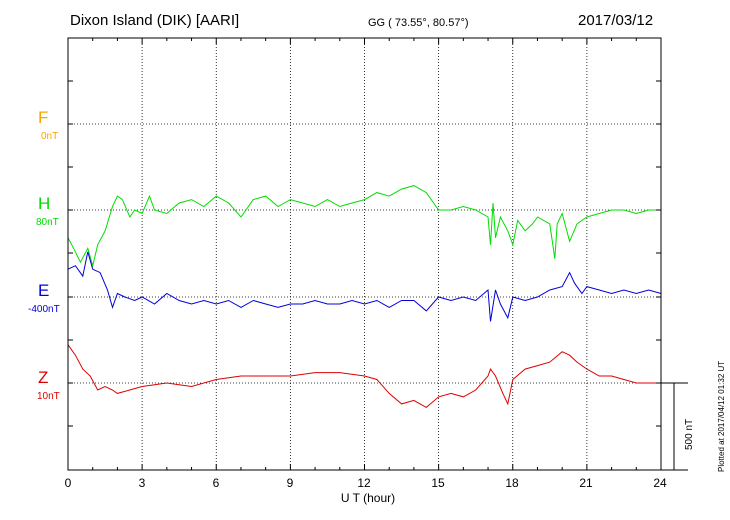 This screenshot has width=730, height=520. Describe the element at coordinates (364, 226) in the screenshot. I see `series-line-h` at that location.